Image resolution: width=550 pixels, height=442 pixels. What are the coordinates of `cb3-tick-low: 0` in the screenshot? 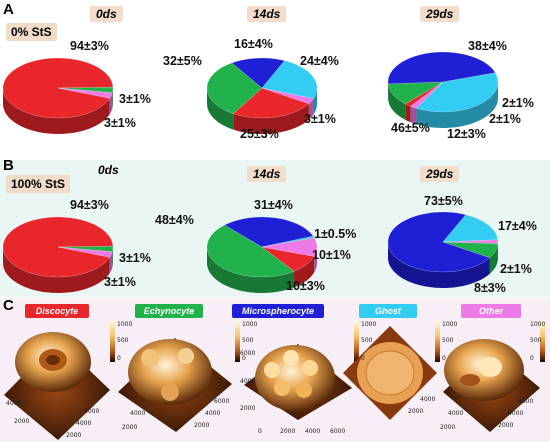 It's located at (363, 358).